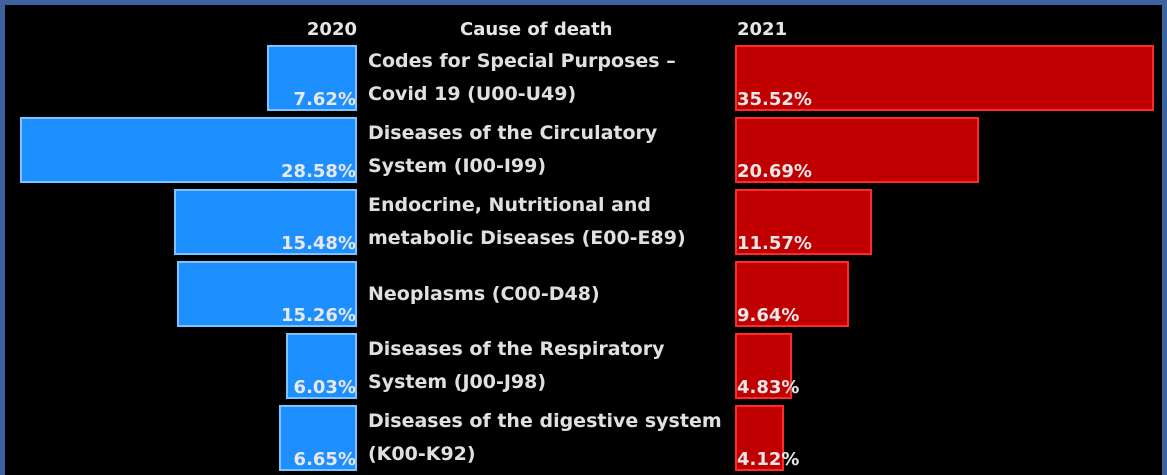 This screenshot has width=1167, height=475. I want to click on value-label: 28.58%, so click(318, 171).